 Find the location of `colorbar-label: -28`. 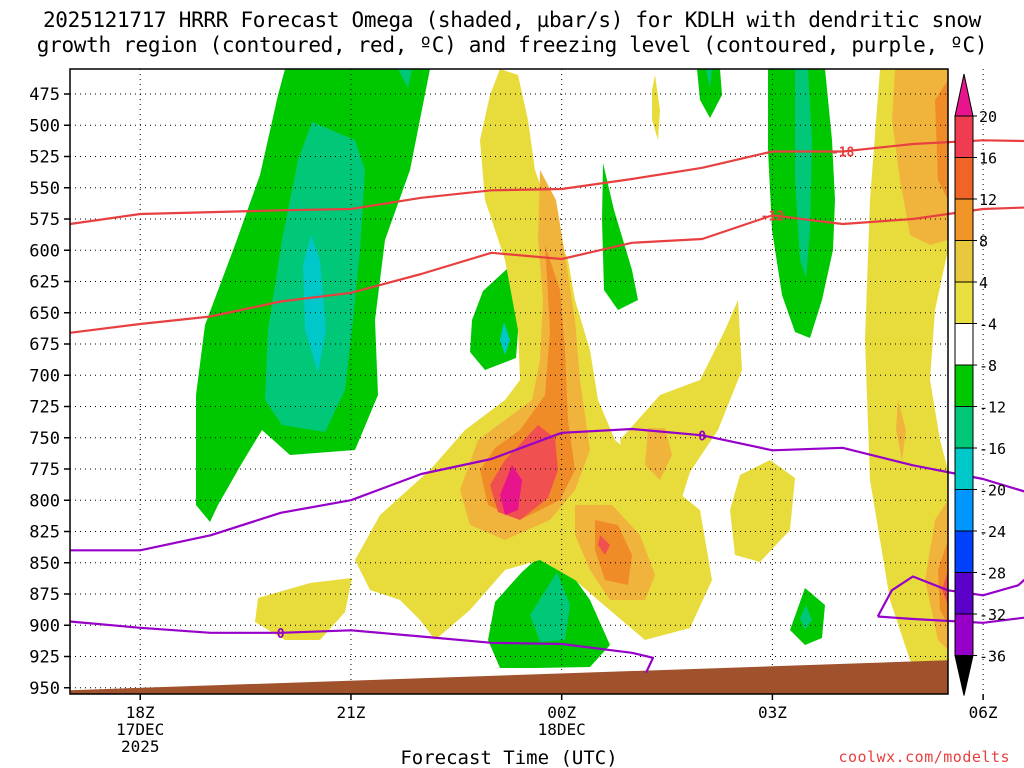

colorbar-label: -28 is located at coordinates (992, 574).